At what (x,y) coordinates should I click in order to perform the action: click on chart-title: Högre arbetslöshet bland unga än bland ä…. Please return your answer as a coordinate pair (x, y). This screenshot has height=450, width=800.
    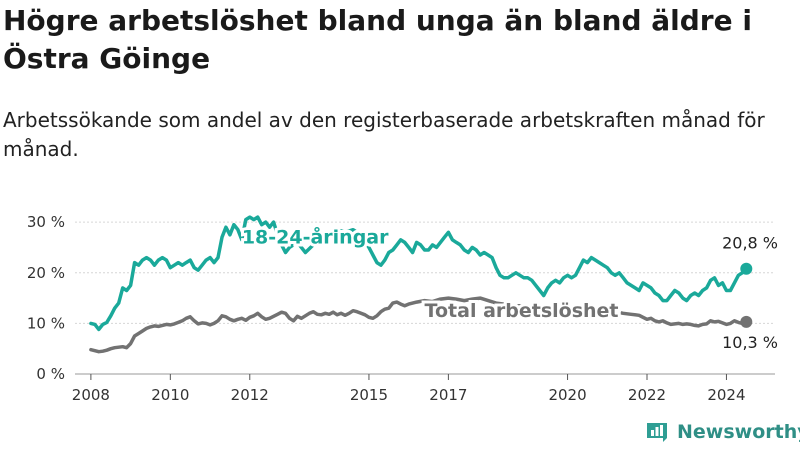
    Looking at the image, I should click on (377, 39).